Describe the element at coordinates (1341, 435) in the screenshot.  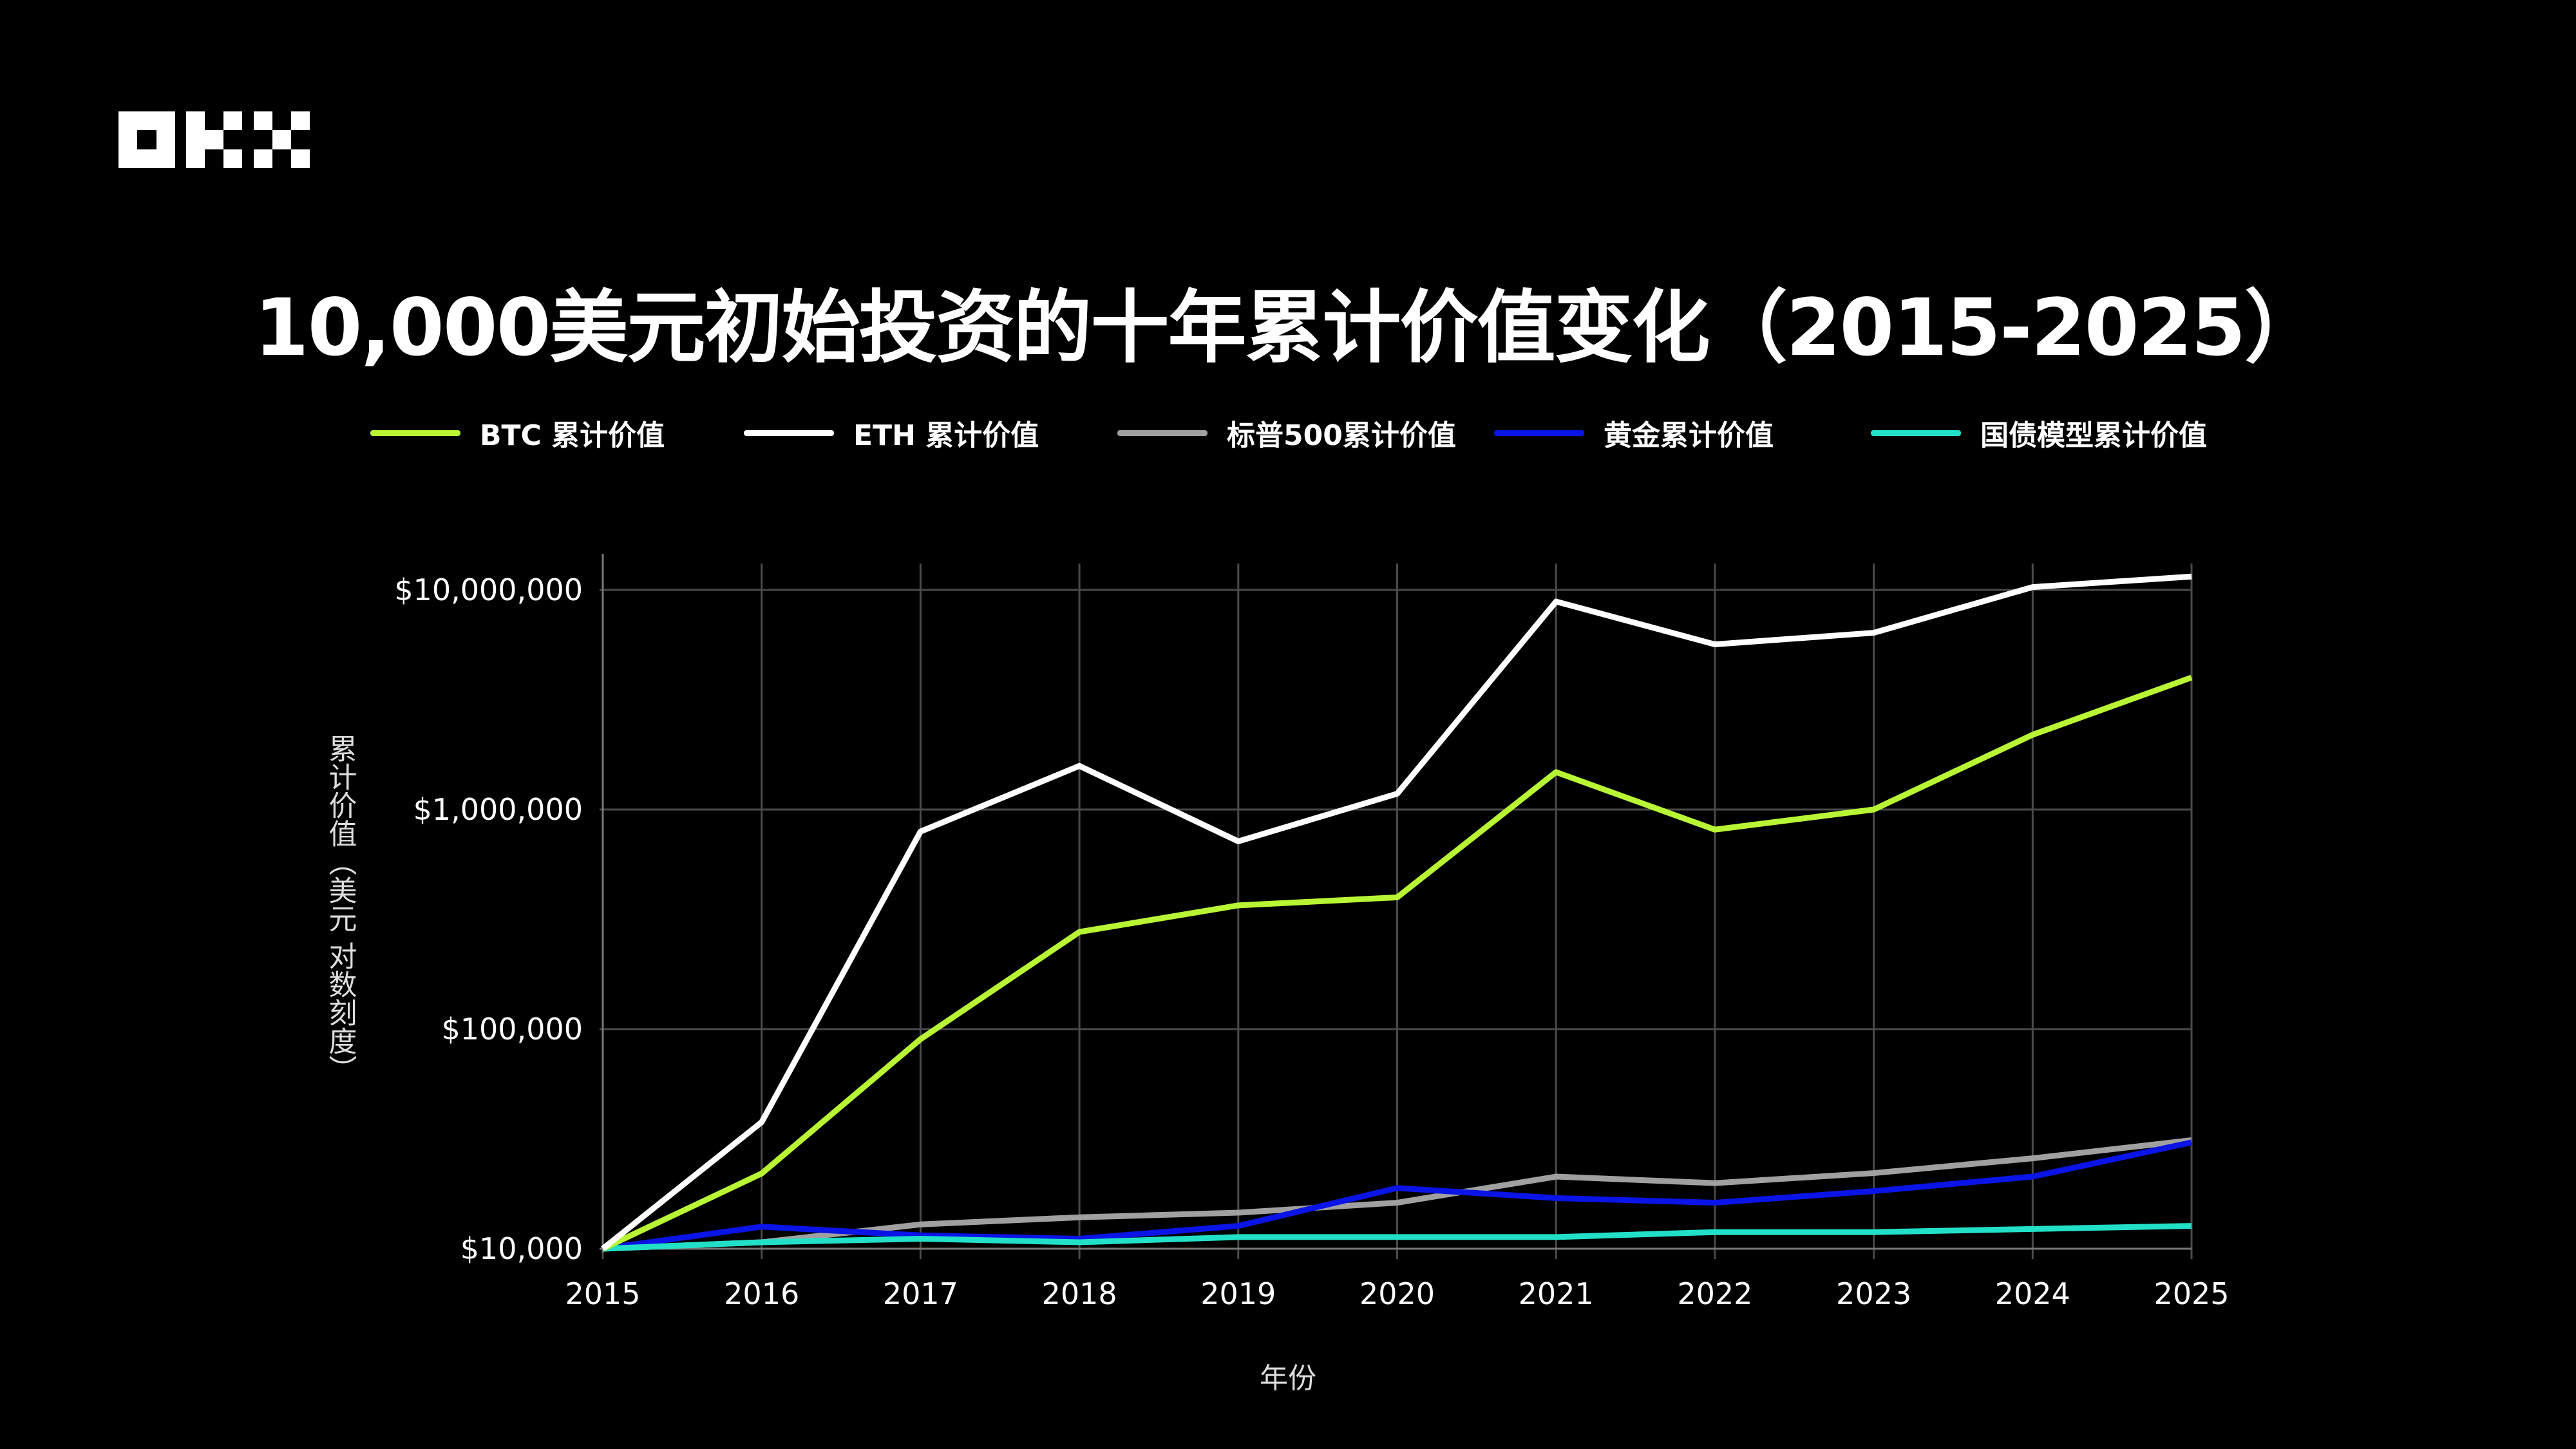
I see `legend-label: 标普500累计价值` at that location.